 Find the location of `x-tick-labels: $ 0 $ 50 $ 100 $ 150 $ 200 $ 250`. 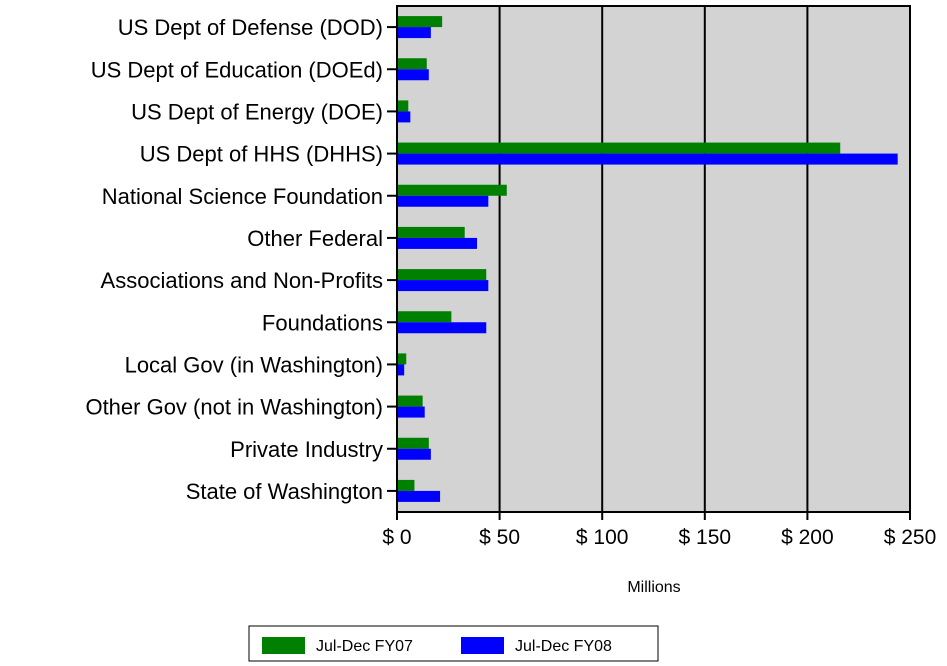

x-tick-labels: $ 0 $ 50 $ 100 $ 150 $ 200 $ 250 is located at coordinates (659, 537).